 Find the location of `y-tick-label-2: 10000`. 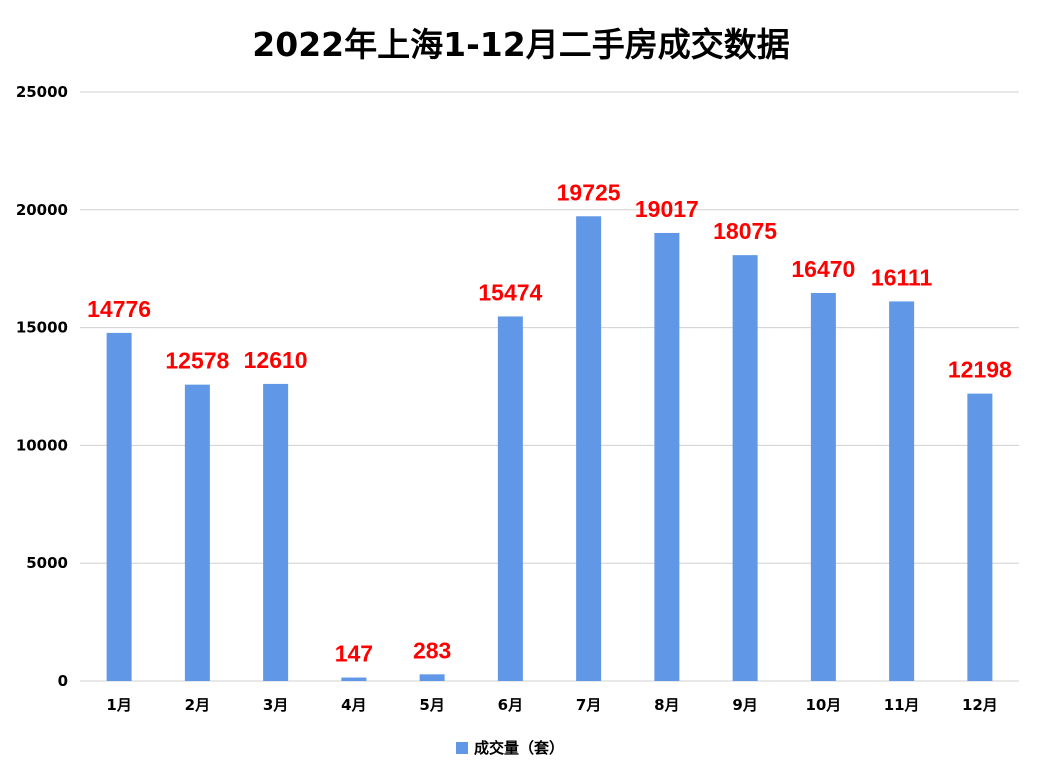

y-tick-label-2: 10000 is located at coordinates (42, 445).